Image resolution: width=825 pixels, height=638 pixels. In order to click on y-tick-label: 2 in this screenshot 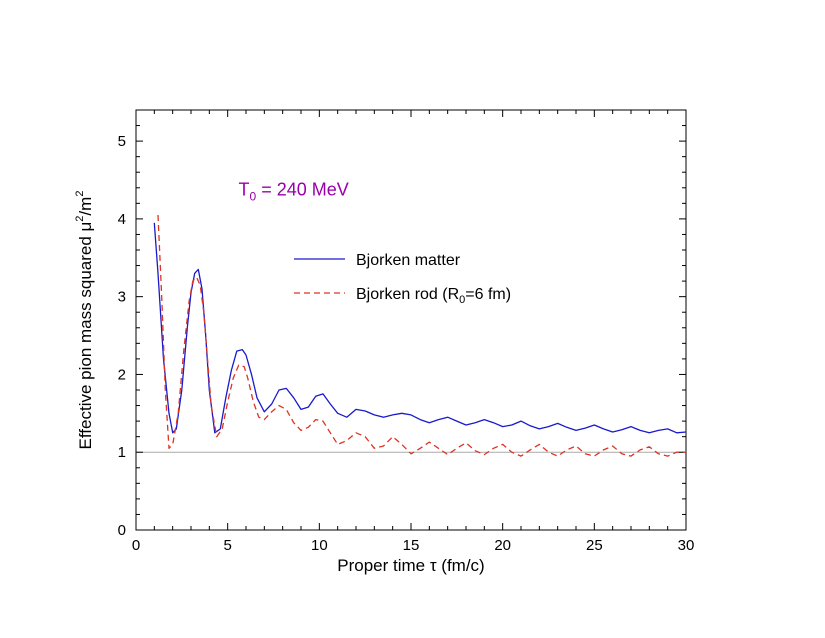, I will do `click(122, 374)`.